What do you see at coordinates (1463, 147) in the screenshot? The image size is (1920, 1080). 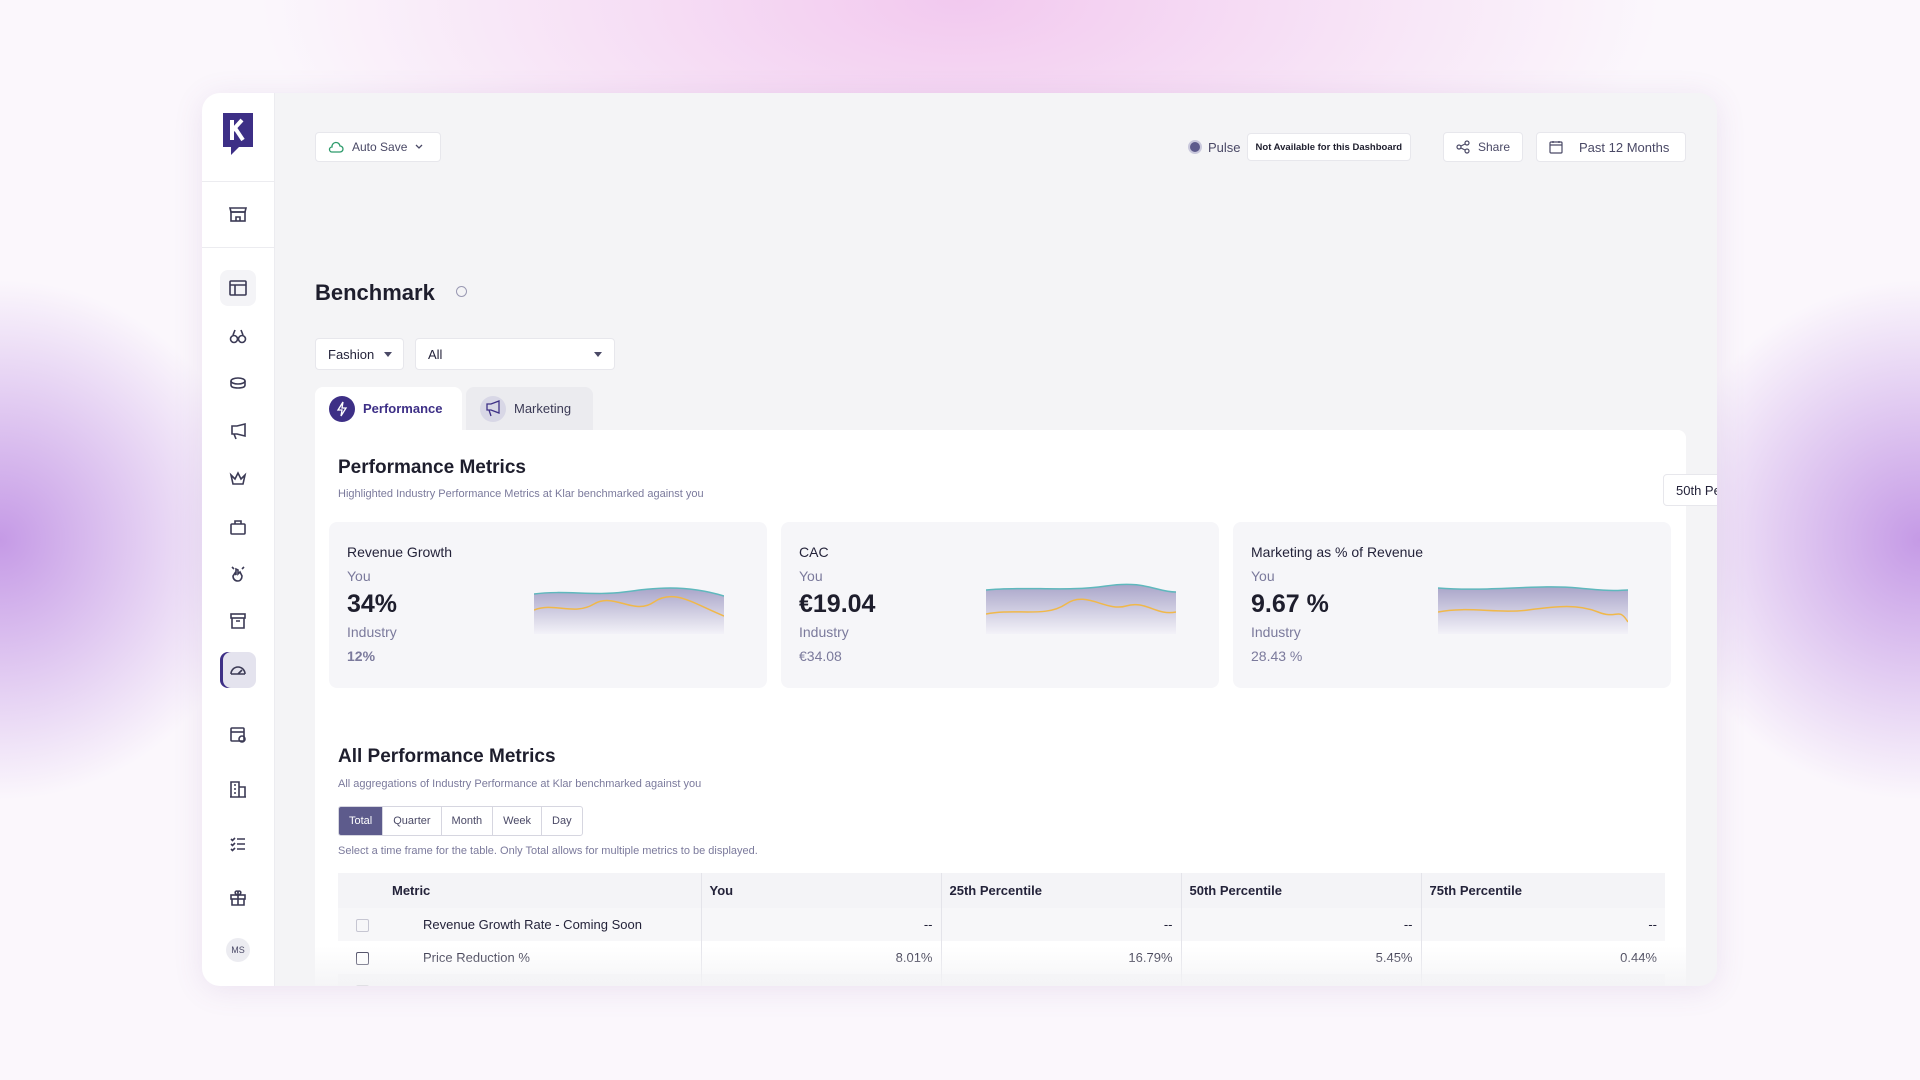 I see `share-icon` at bounding box center [1463, 147].